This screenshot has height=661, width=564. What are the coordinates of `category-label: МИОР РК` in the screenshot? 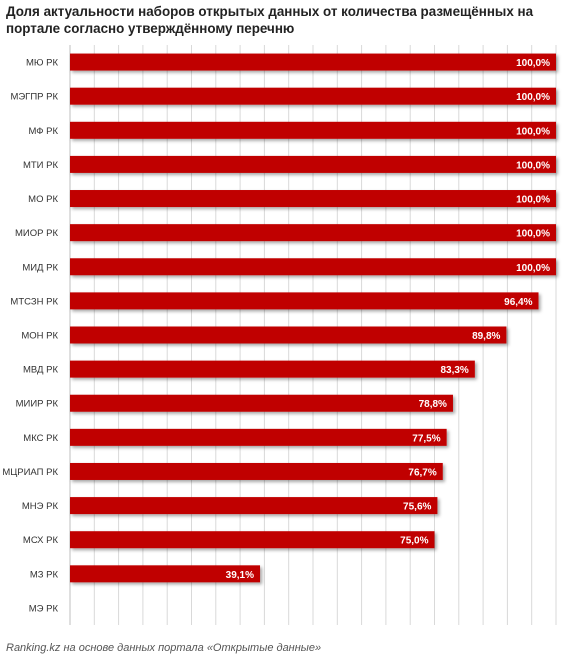 It's located at (36, 233).